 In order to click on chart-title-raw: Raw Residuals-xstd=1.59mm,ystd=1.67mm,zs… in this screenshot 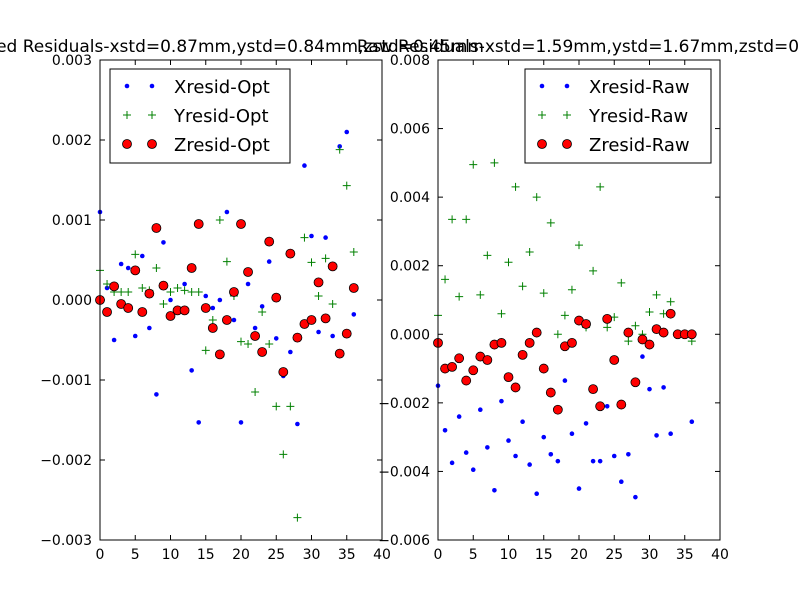, I will do `click(578, 47)`.